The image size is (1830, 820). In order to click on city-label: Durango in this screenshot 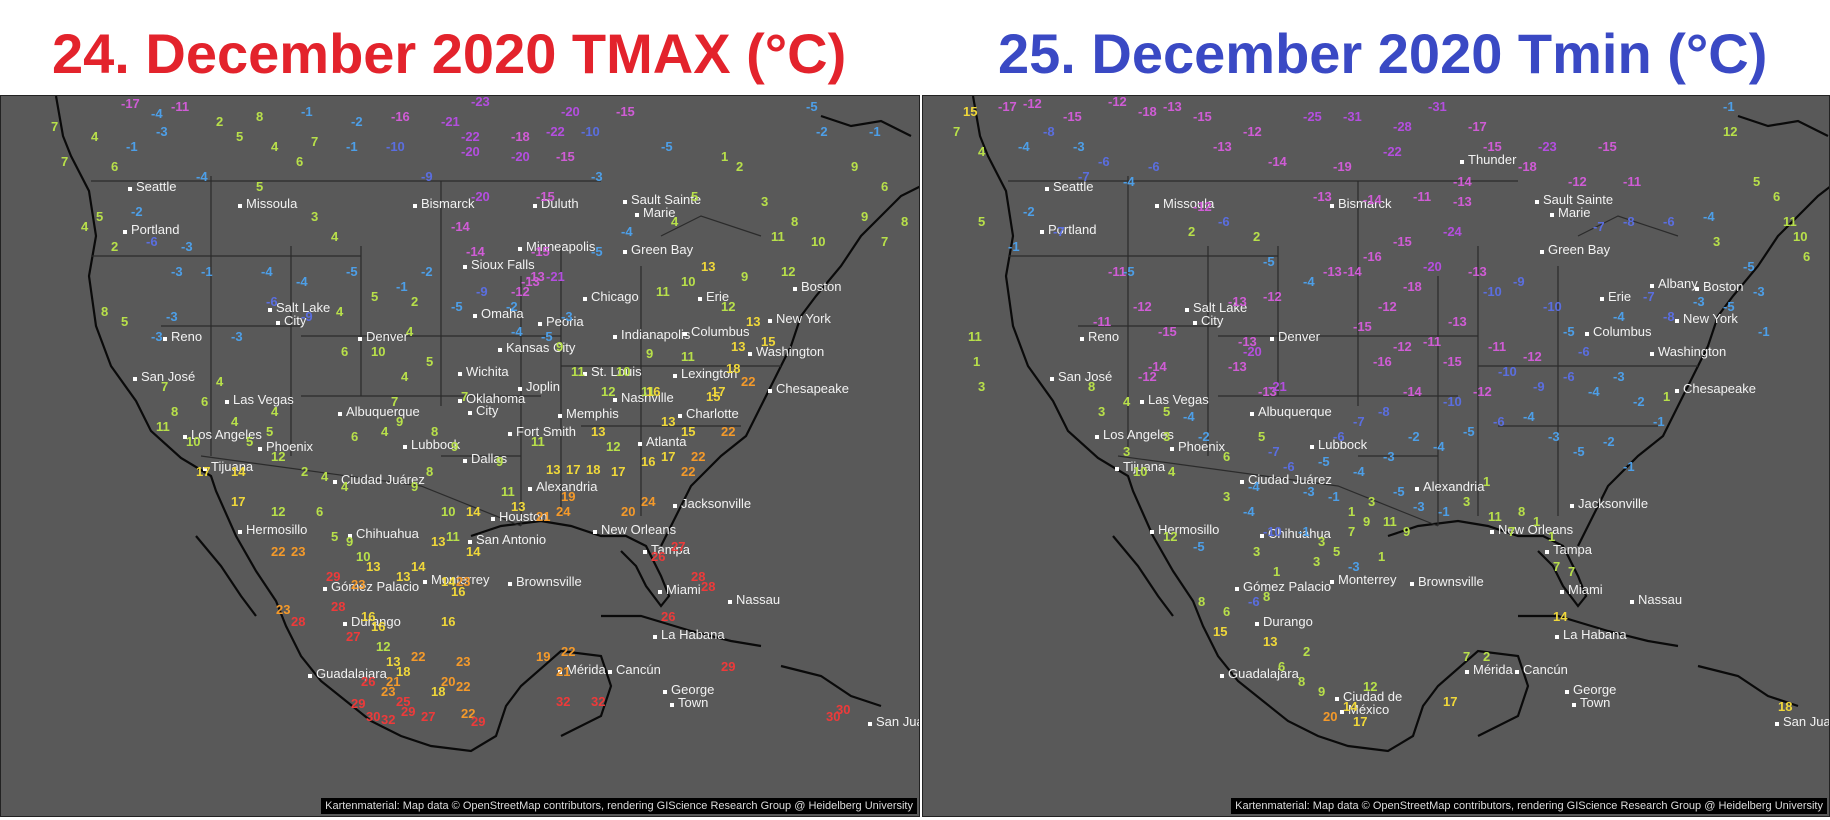, I will do `click(376, 621)`.